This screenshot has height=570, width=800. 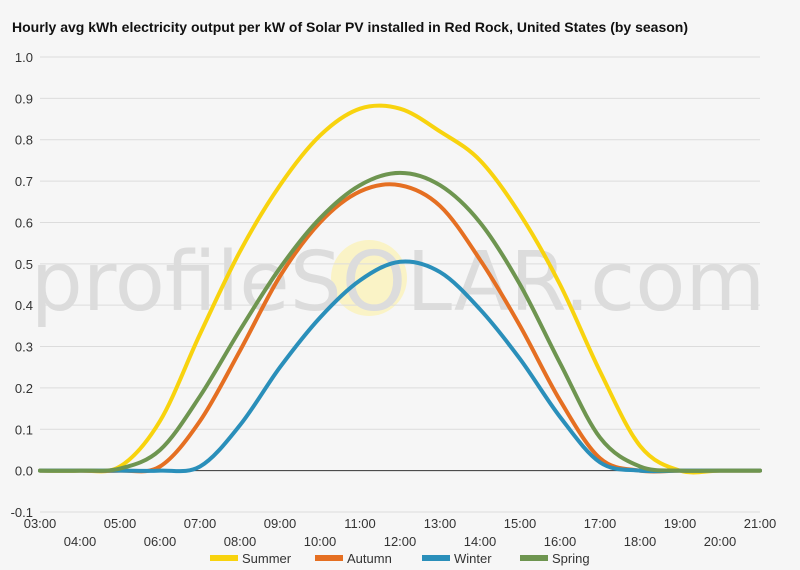 I want to click on x-tick-label: 07:00, so click(x=200, y=523).